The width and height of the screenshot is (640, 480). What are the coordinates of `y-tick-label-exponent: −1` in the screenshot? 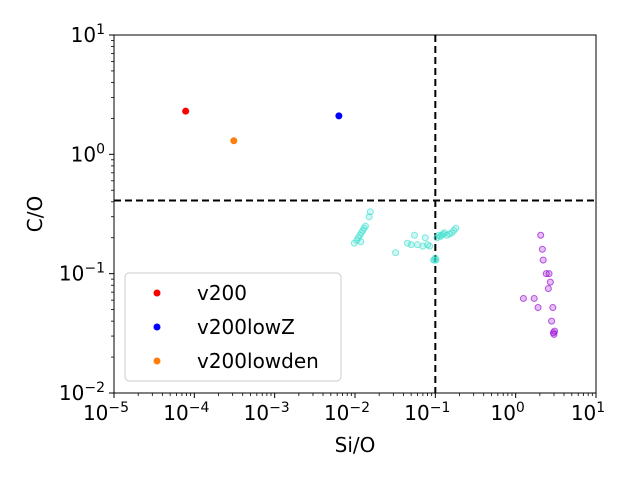 It's located at (94, 269).